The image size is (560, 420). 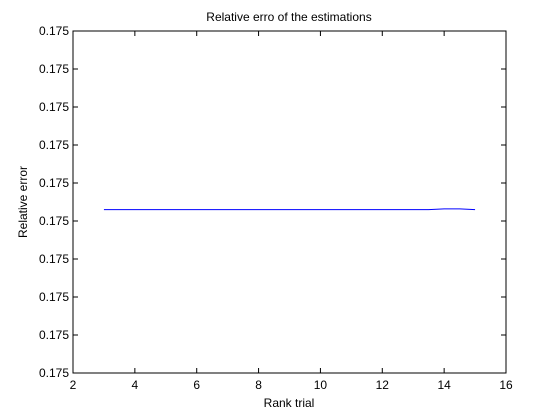 I want to click on x-tick-label: 14, so click(x=444, y=385).